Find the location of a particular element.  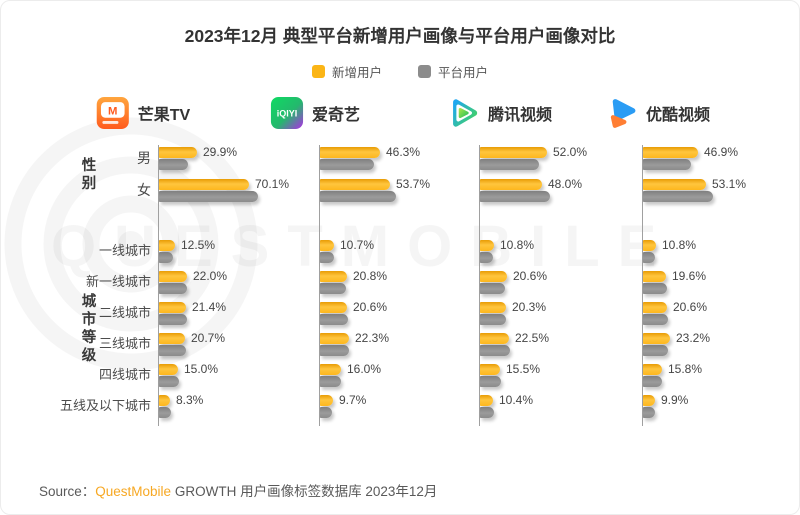

bar-value-label: 20.6% is located at coordinates (690, 307).